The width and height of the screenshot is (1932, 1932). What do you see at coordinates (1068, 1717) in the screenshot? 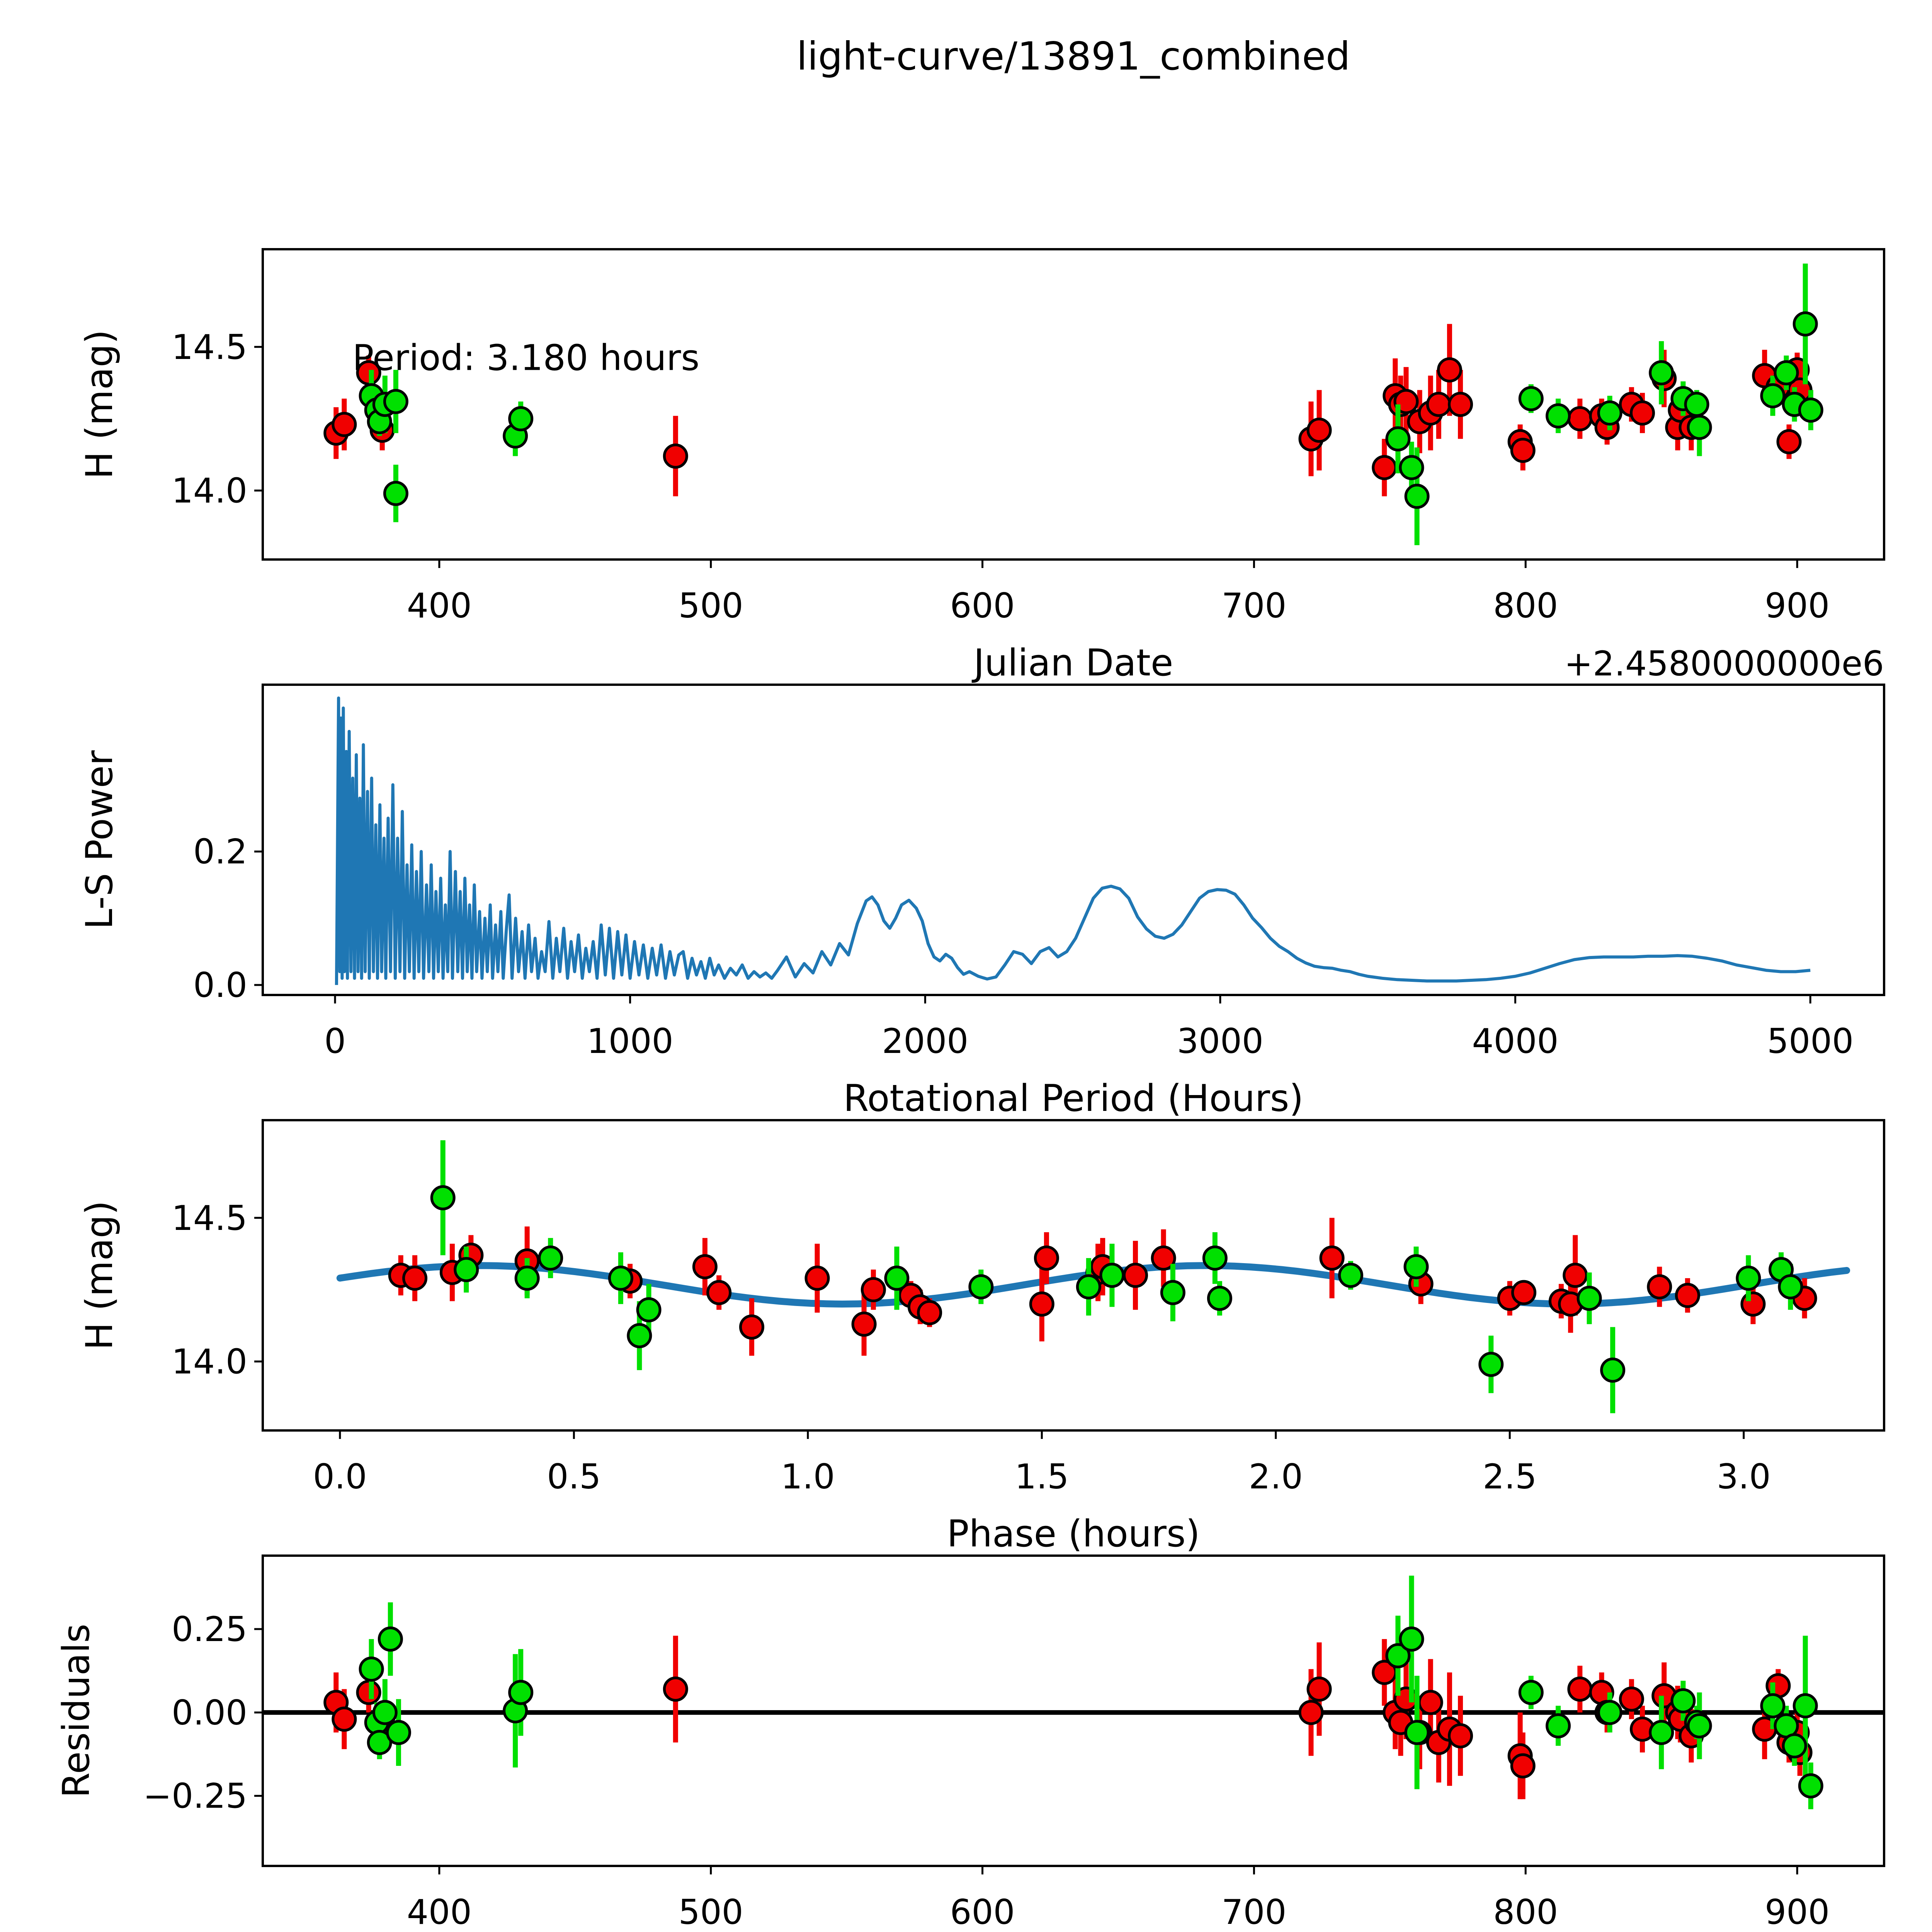
I see `red-series` at bounding box center [1068, 1717].